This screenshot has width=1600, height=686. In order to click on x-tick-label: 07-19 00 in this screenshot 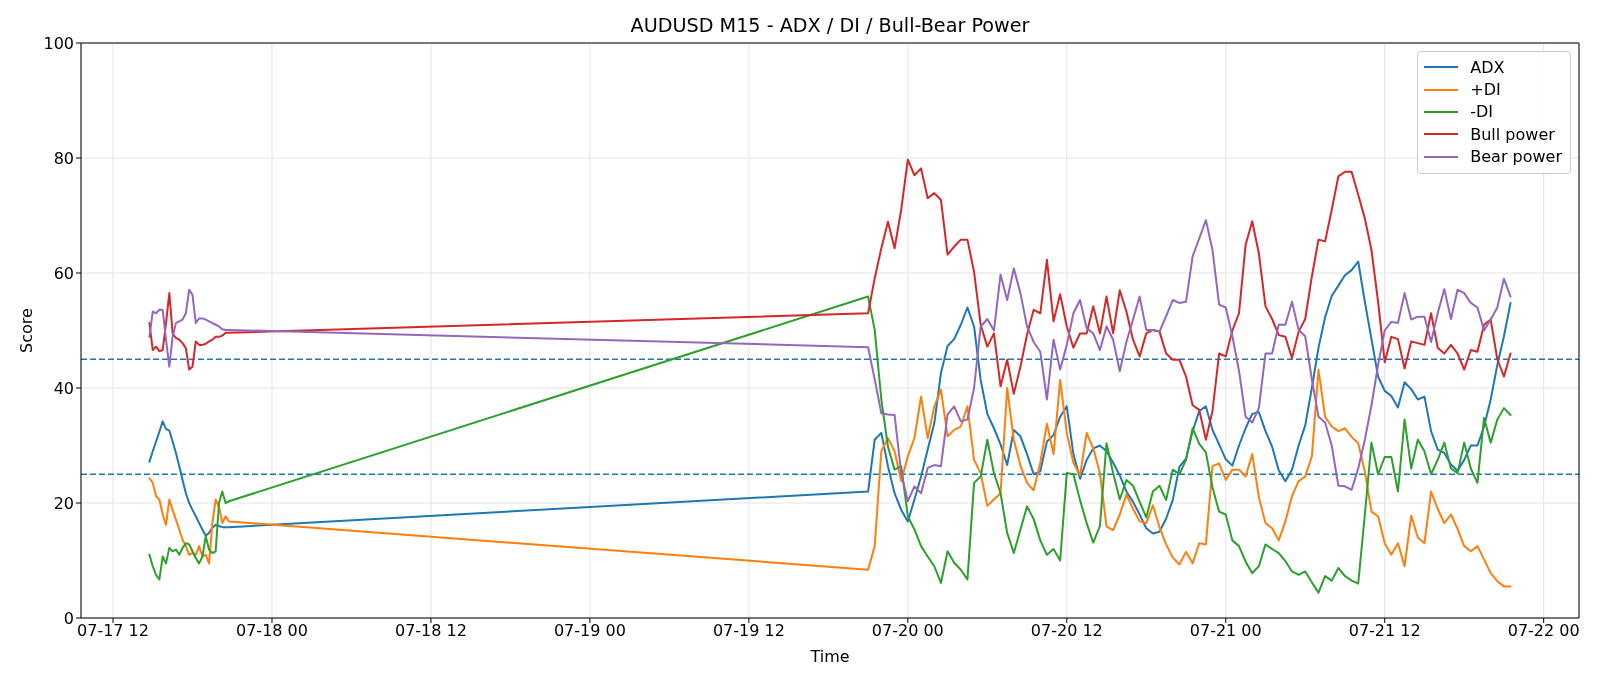, I will do `click(589, 631)`.